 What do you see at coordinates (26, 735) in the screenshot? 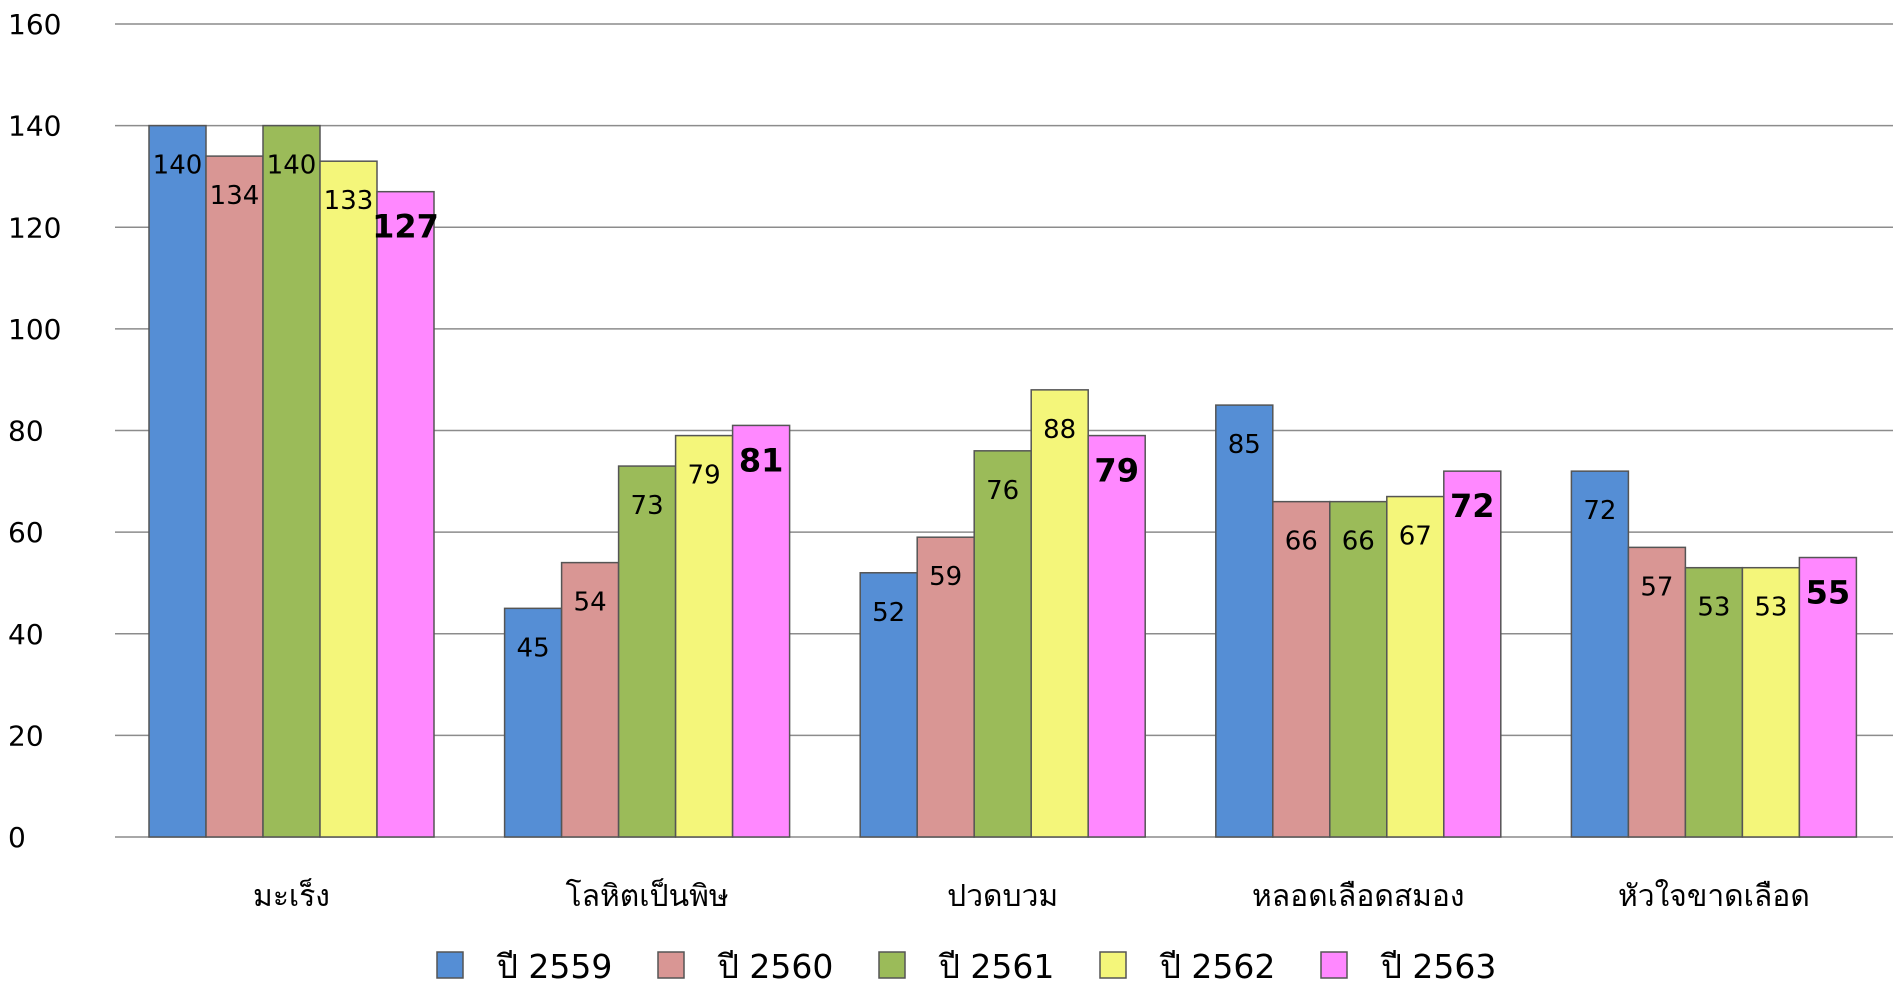
I see `y-tick-label: 20` at bounding box center [26, 735].